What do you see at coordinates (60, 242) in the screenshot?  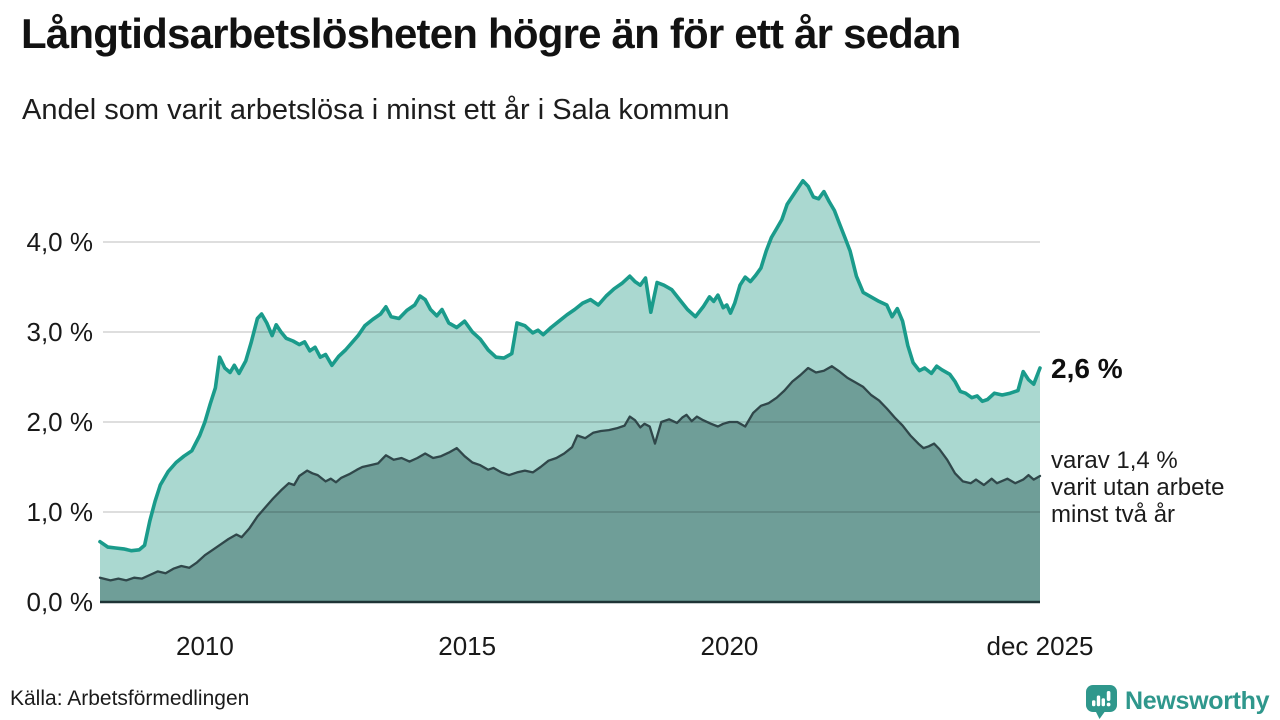 I see `y-tick-label-4: 4,0 %` at bounding box center [60, 242].